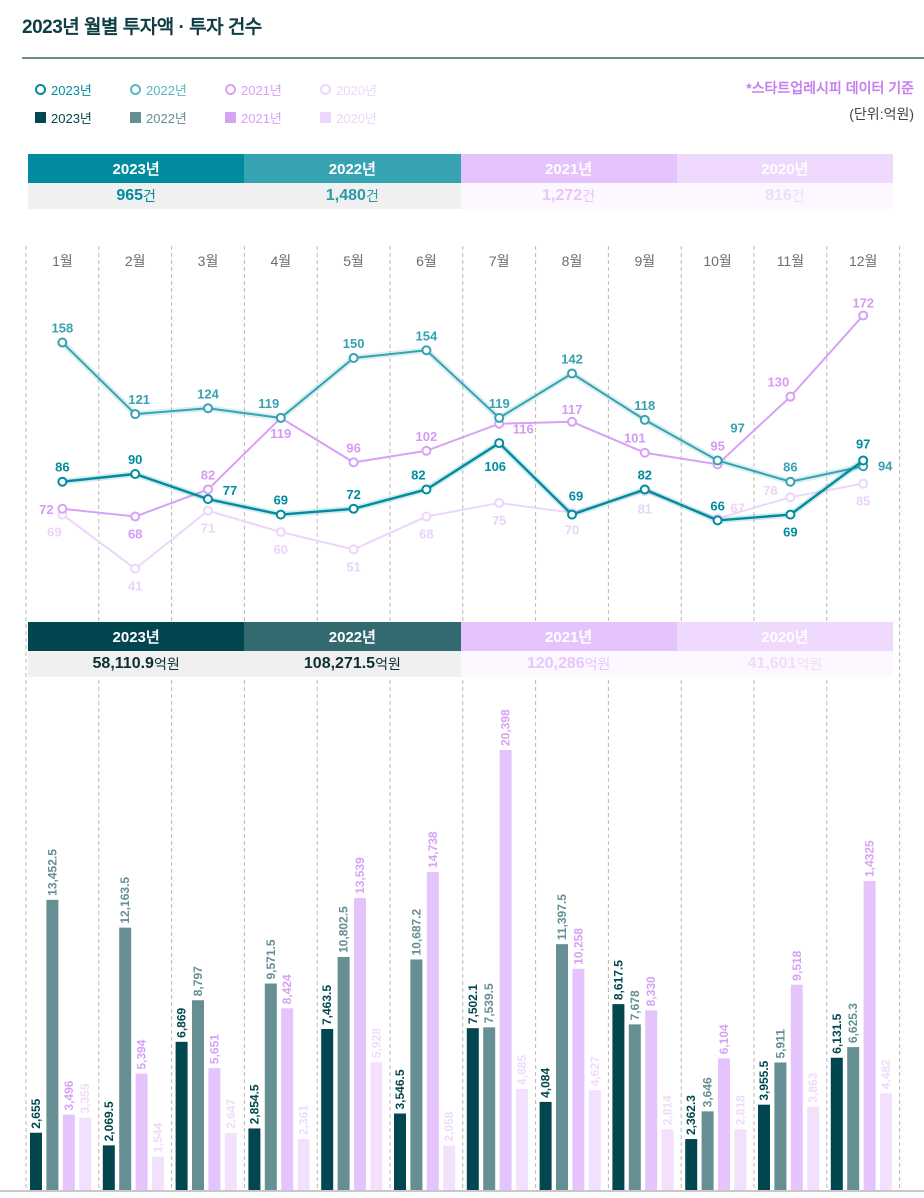 The width and height of the screenshot is (924, 1198). What do you see at coordinates (784, 664) in the screenshot?
I see `amount-summary-value-2020: 41,601 억원` at bounding box center [784, 664].